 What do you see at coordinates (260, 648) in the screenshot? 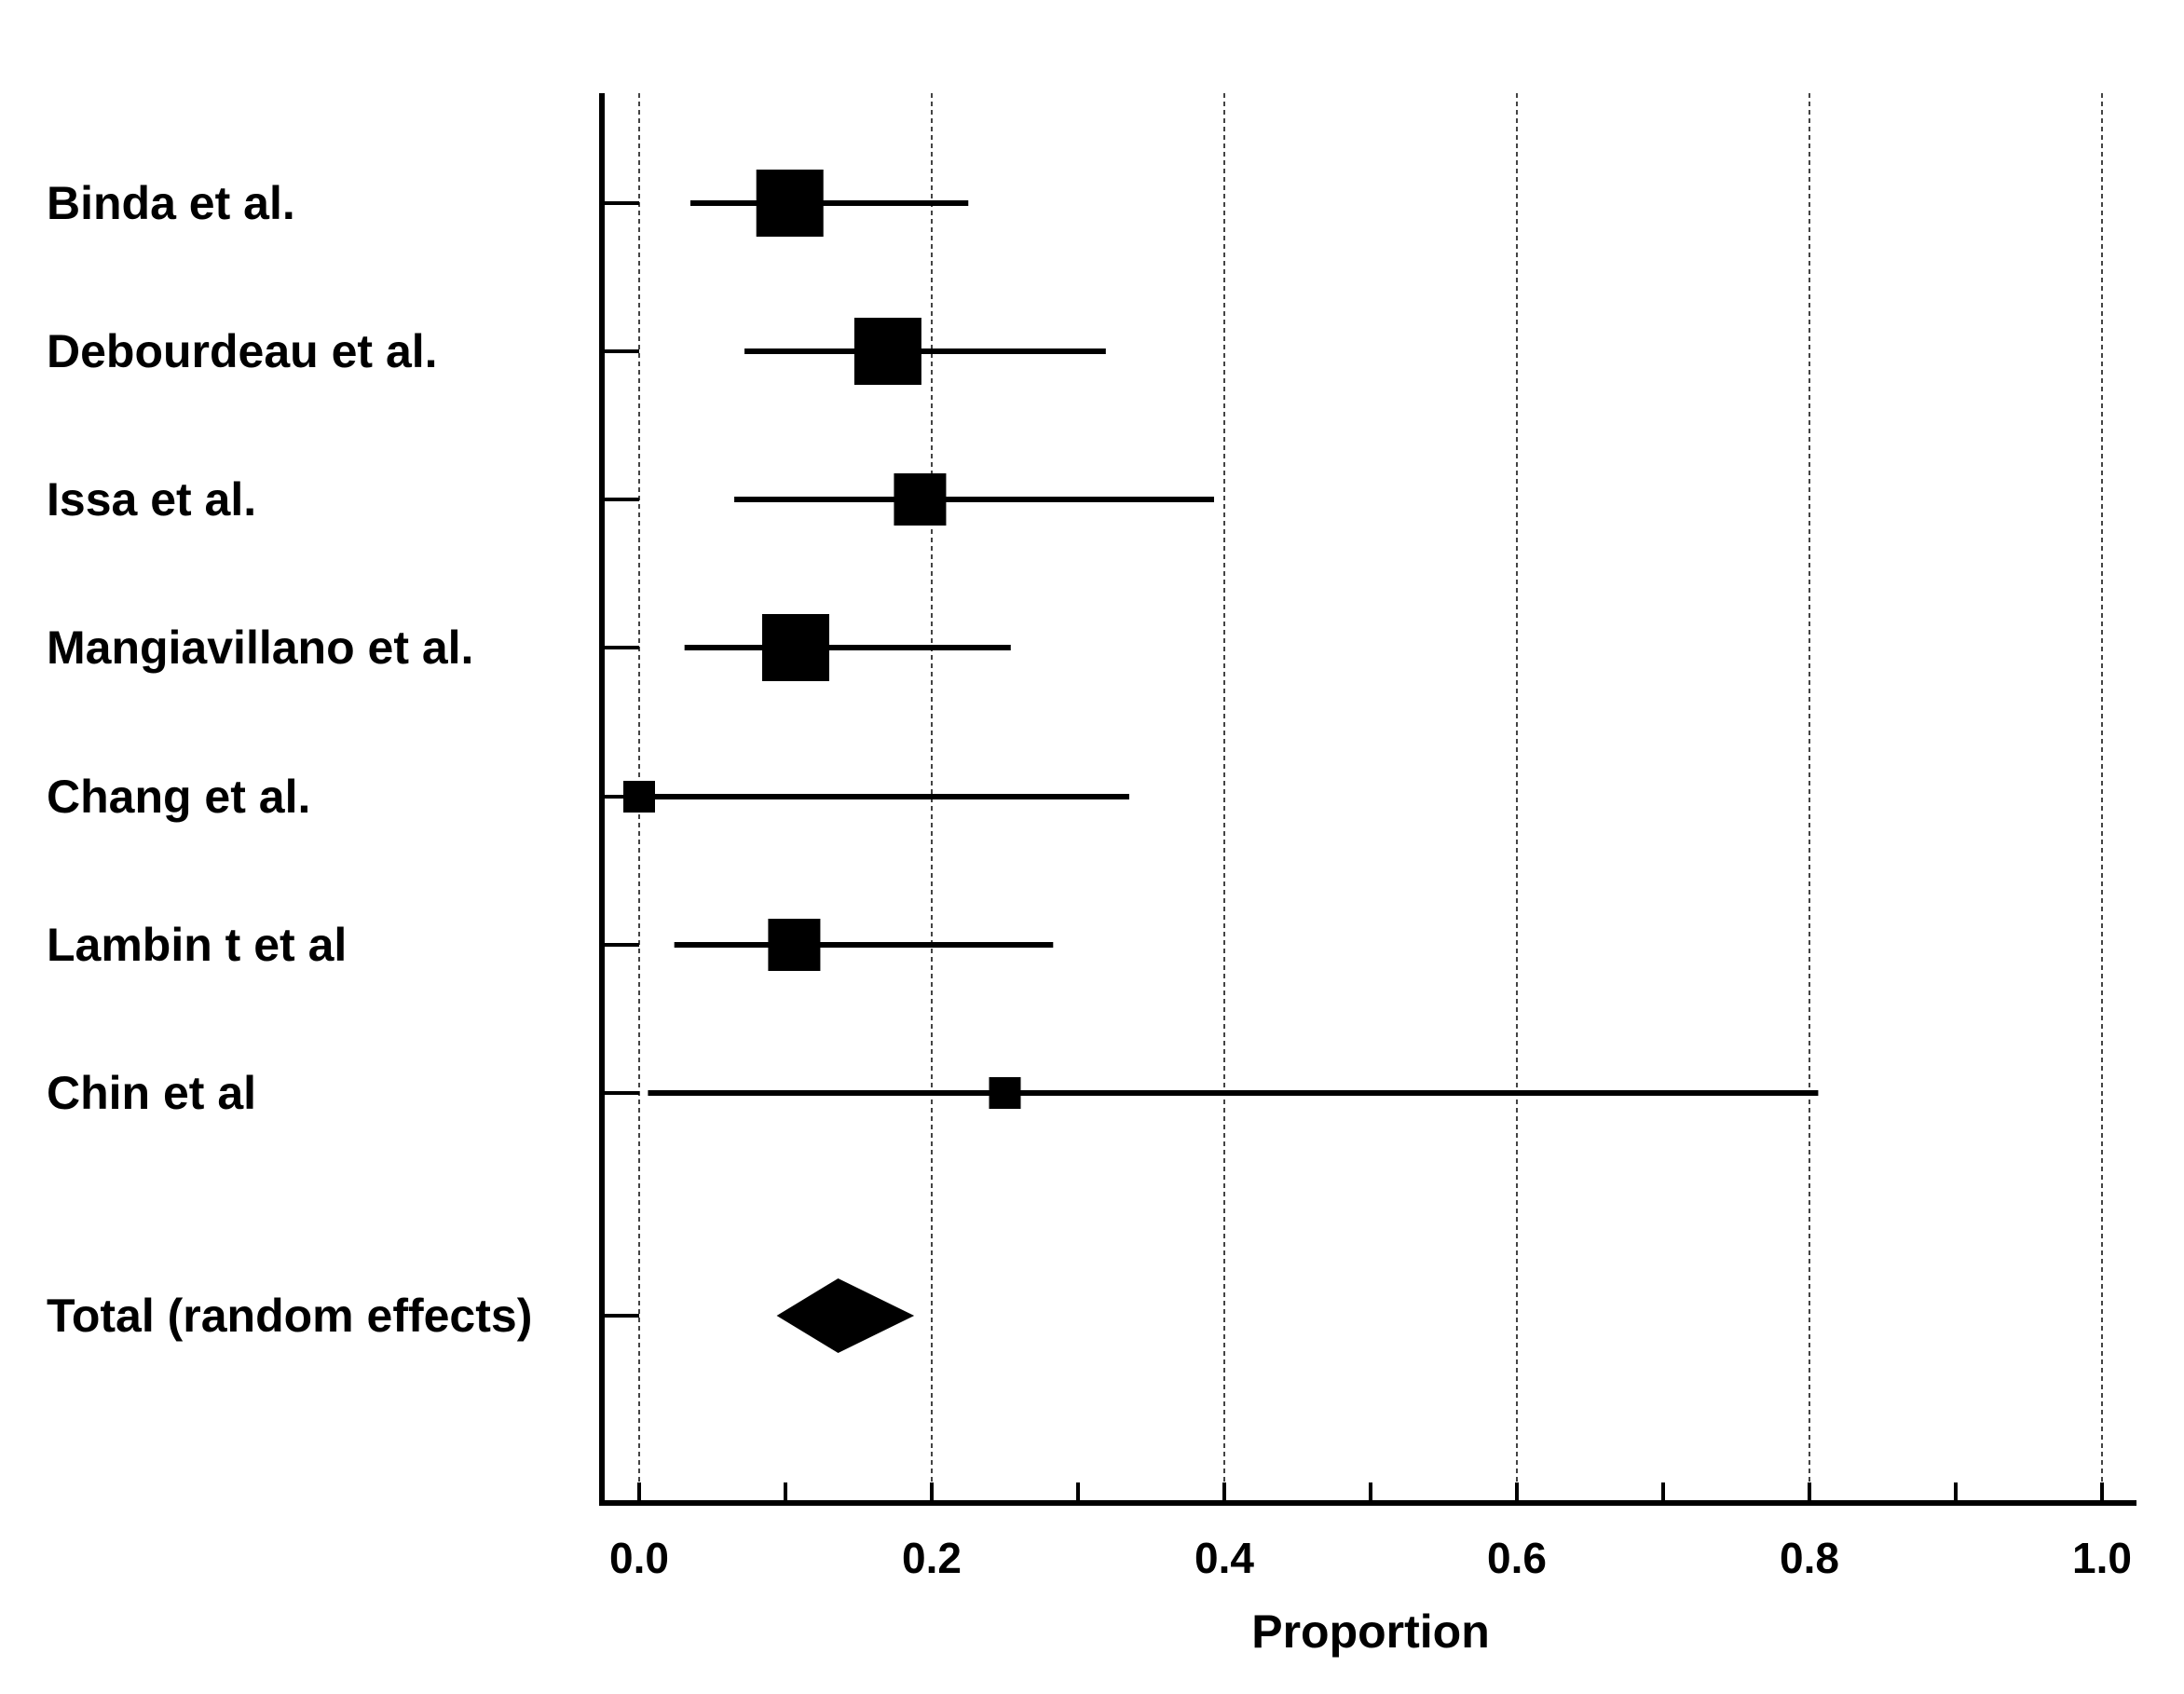
I see `study-label-3: Mangiavillano et al.` at bounding box center [260, 648].